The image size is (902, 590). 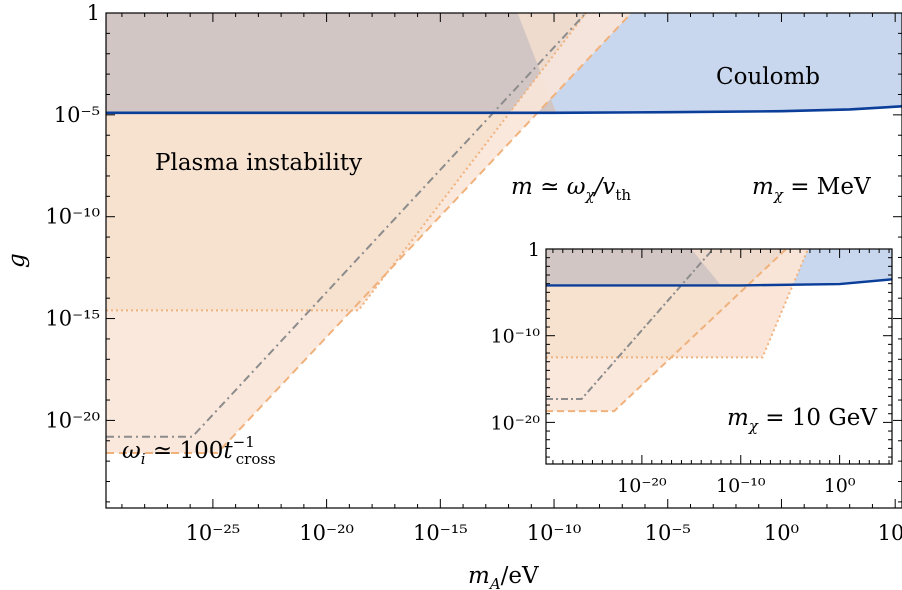 What do you see at coordinates (440, 533) in the screenshot?
I see `x-tick-label: 10⁻¹⁵` at bounding box center [440, 533].